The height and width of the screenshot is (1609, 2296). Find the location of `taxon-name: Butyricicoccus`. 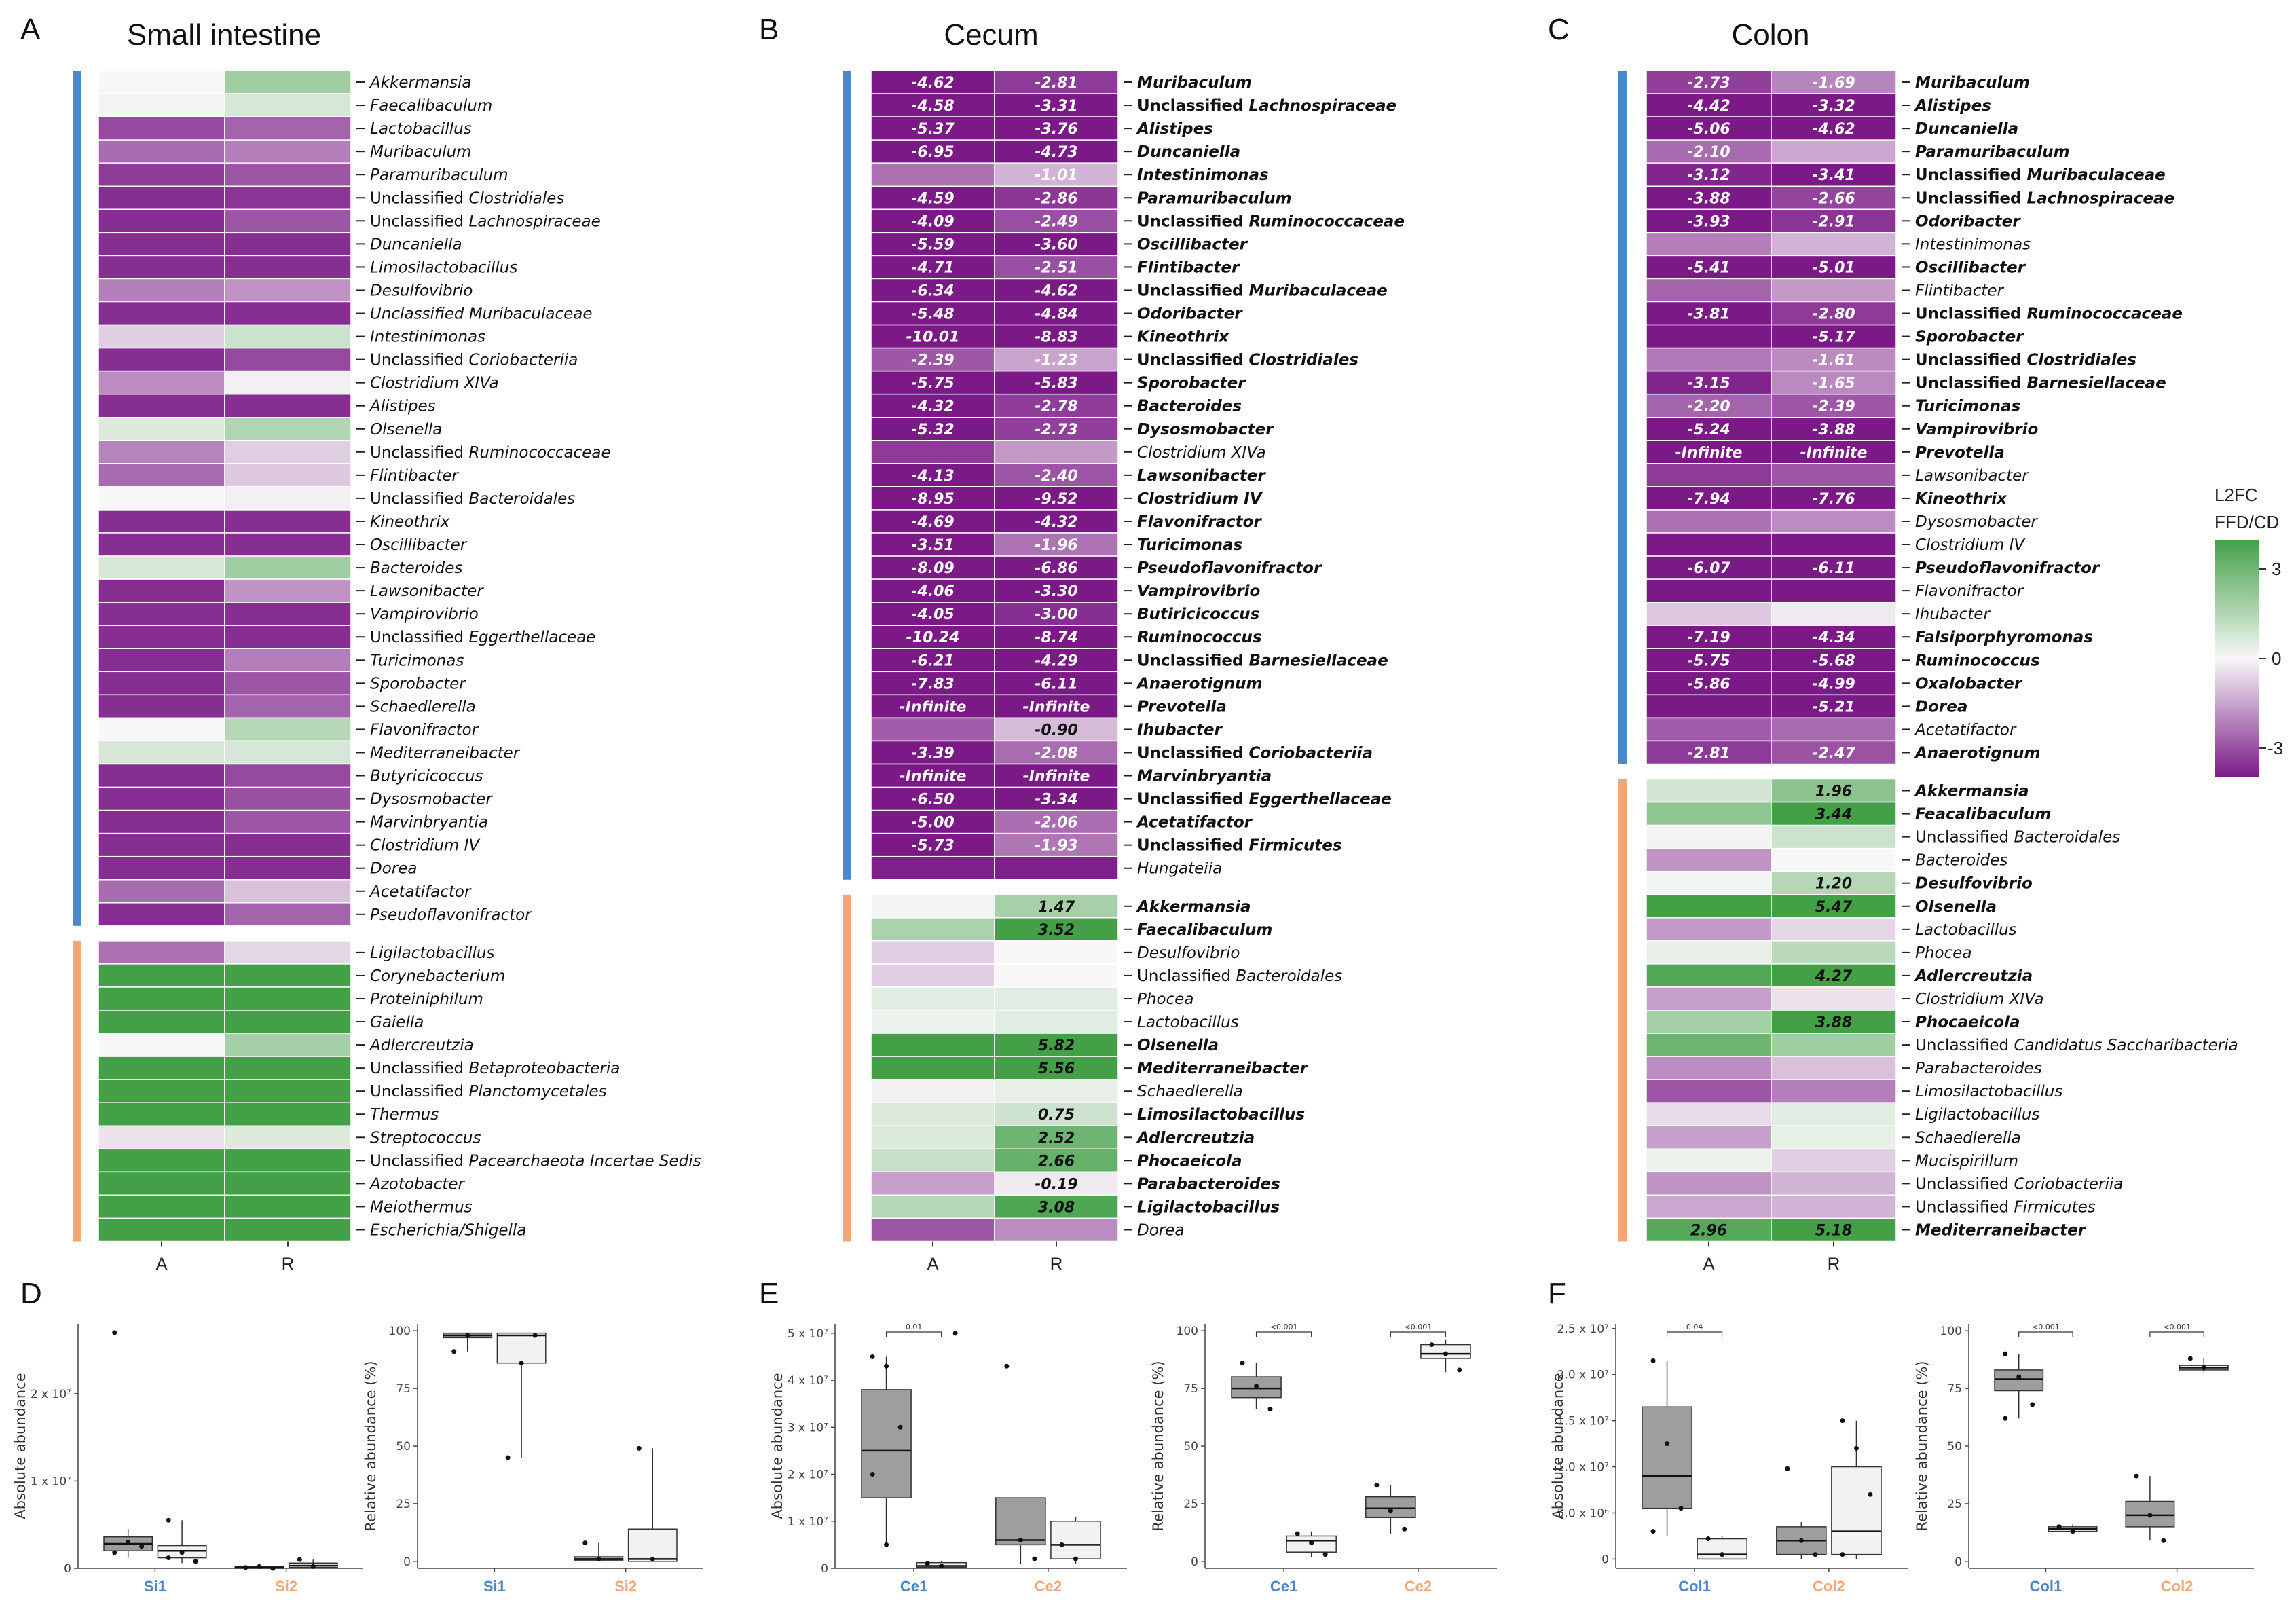

taxon-name: Butyricicoccus is located at coordinates (426, 776).